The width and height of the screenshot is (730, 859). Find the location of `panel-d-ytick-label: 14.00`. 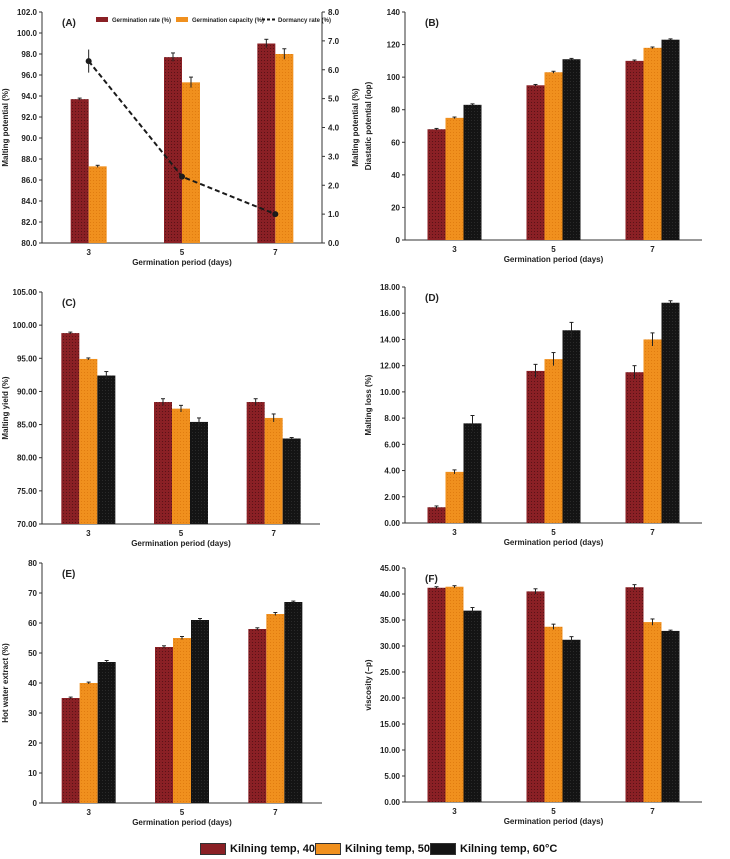

panel-d-ytick-label: 14.00 is located at coordinates (390, 339).